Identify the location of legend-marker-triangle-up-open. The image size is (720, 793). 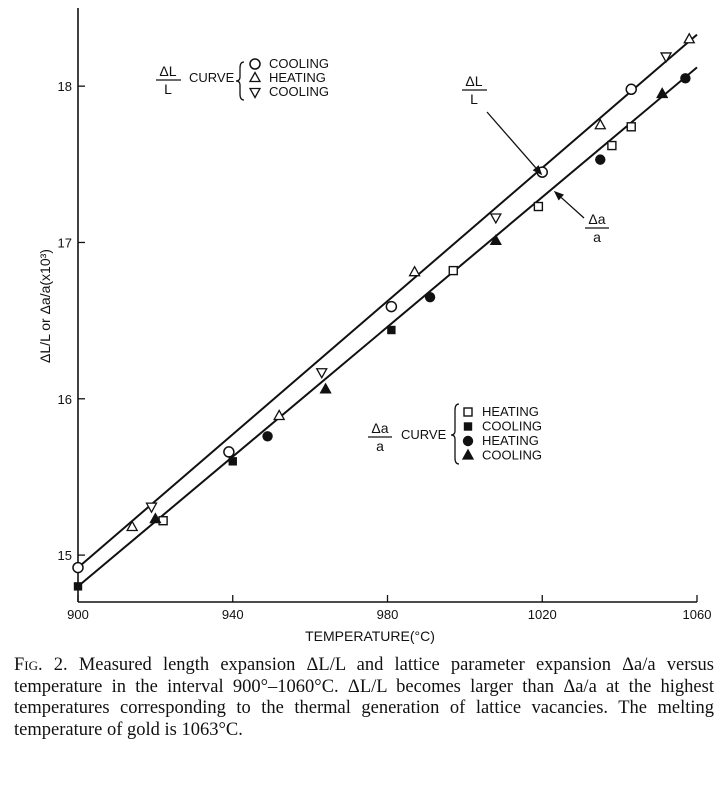
(255, 77).